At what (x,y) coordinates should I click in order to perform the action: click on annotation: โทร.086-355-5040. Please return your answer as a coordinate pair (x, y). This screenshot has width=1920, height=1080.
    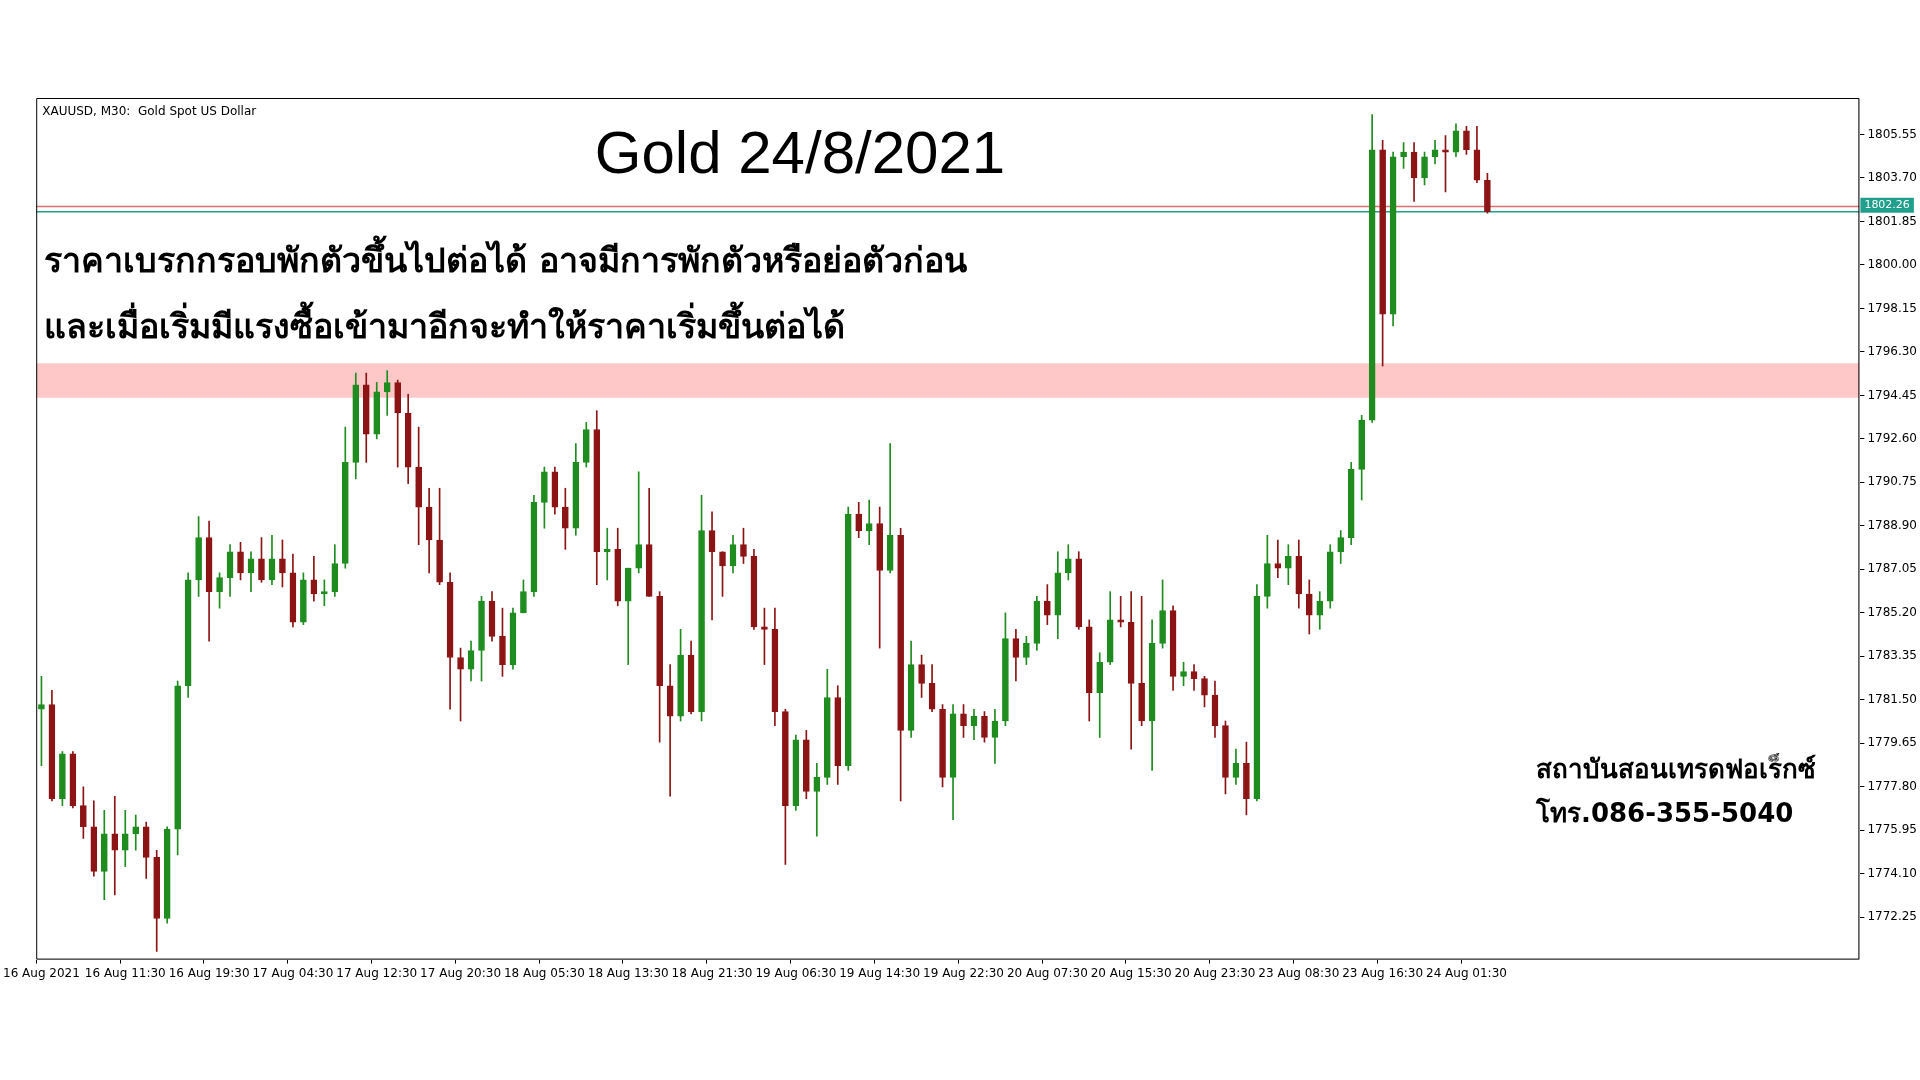
    Looking at the image, I should click on (1664, 812).